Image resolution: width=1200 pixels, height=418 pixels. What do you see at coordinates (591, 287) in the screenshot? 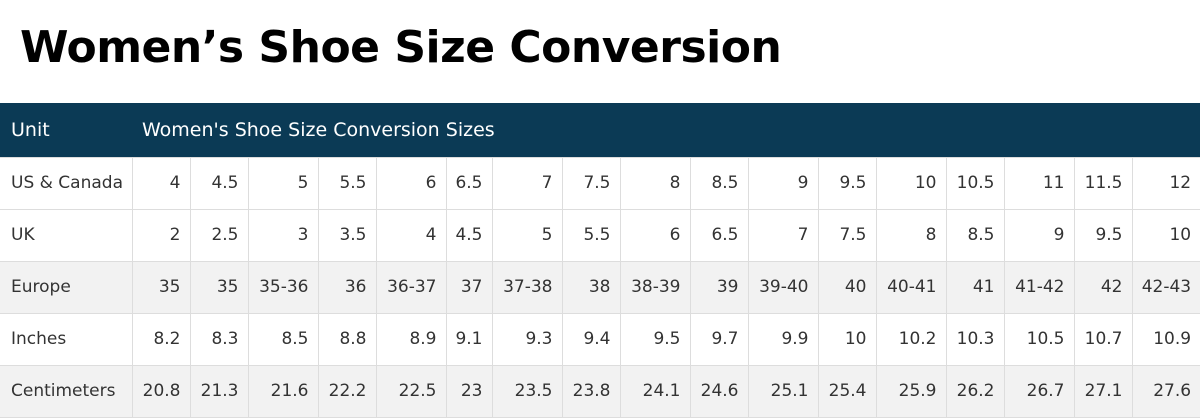
I see `size-cell: 38` at bounding box center [591, 287].